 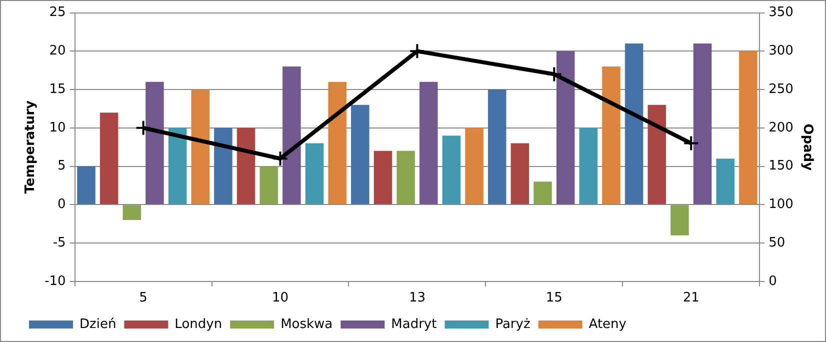 I want to click on legend-label: Londyn, so click(x=198, y=324).